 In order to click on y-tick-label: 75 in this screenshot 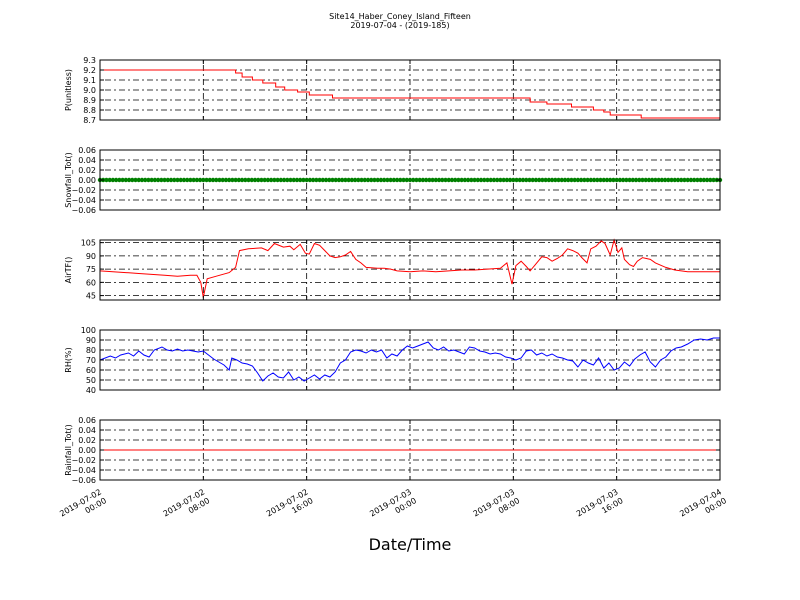, I will do `click(91, 269)`.